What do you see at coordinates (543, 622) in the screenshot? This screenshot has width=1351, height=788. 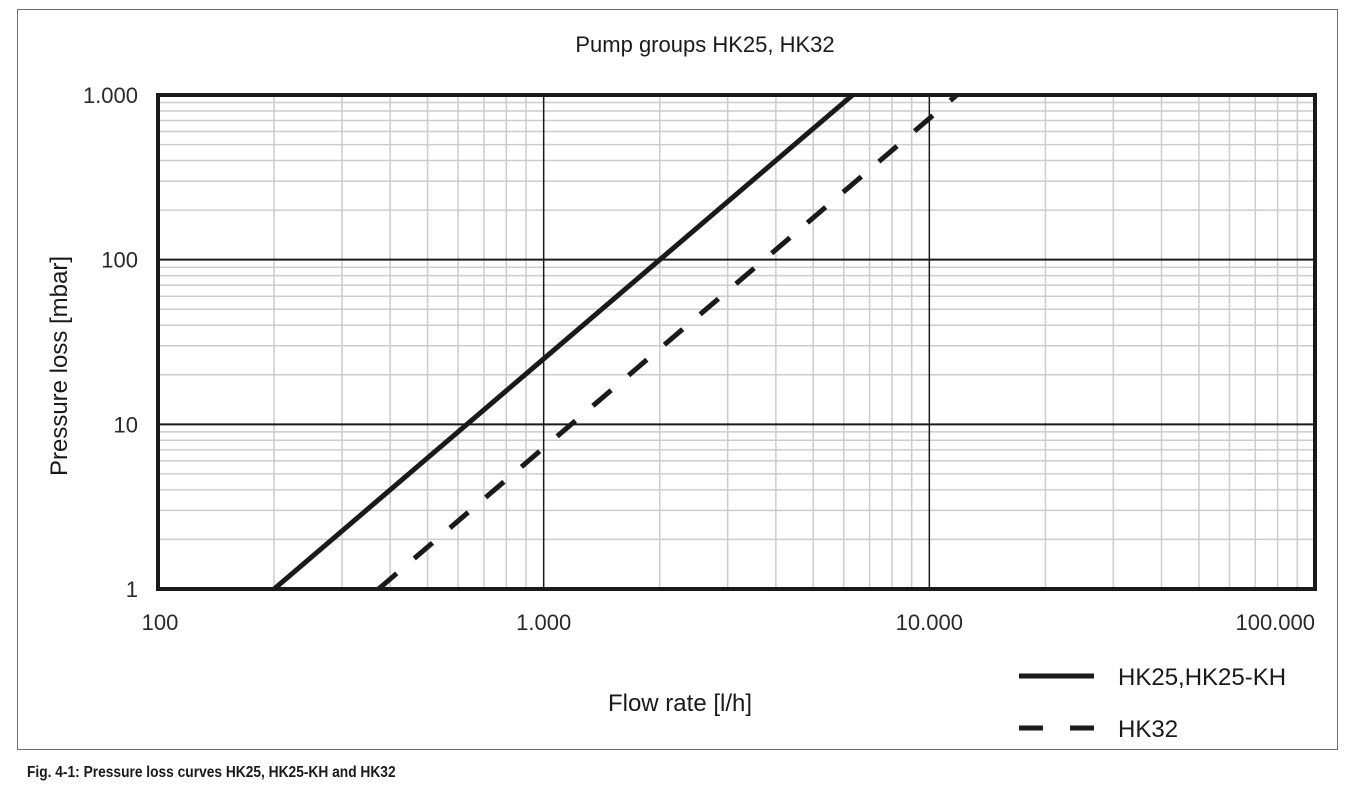 I see `x-tick-label: 1.000` at bounding box center [543, 622].